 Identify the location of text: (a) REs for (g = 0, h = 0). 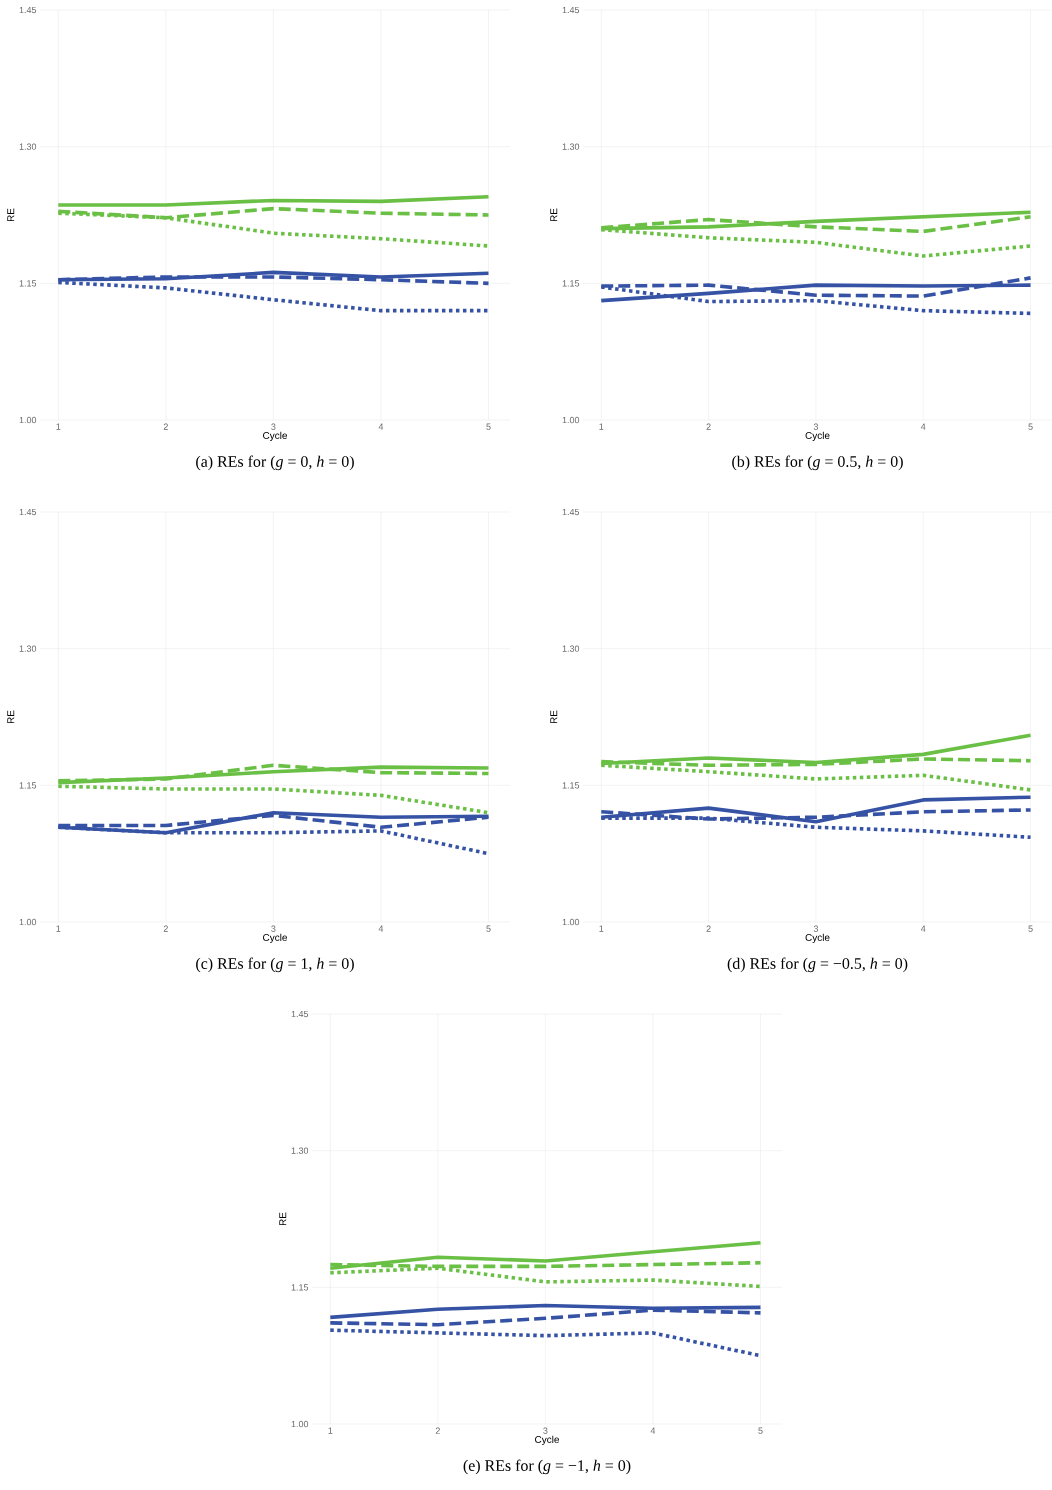
(274, 463).